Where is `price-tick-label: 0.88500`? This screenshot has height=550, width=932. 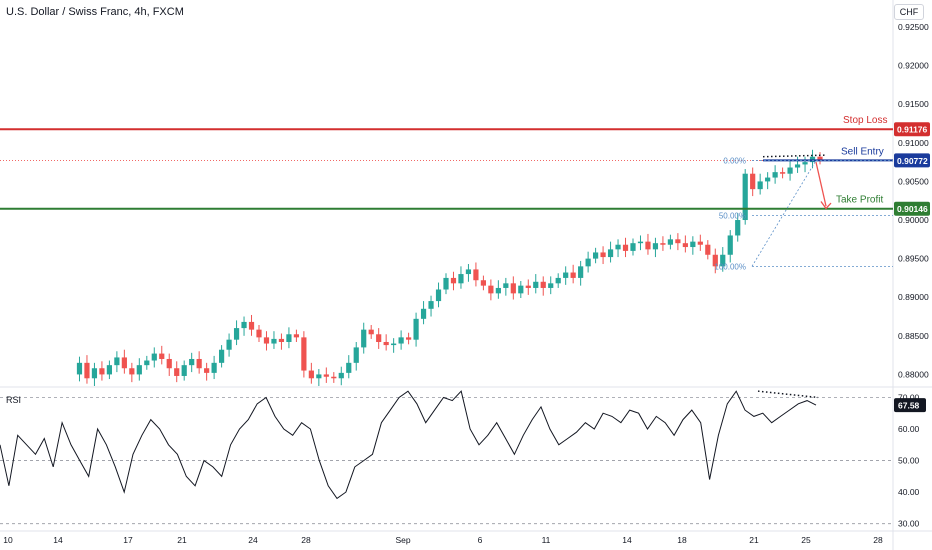
price-tick-label: 0.88500 is located at coordinates (913, 336).